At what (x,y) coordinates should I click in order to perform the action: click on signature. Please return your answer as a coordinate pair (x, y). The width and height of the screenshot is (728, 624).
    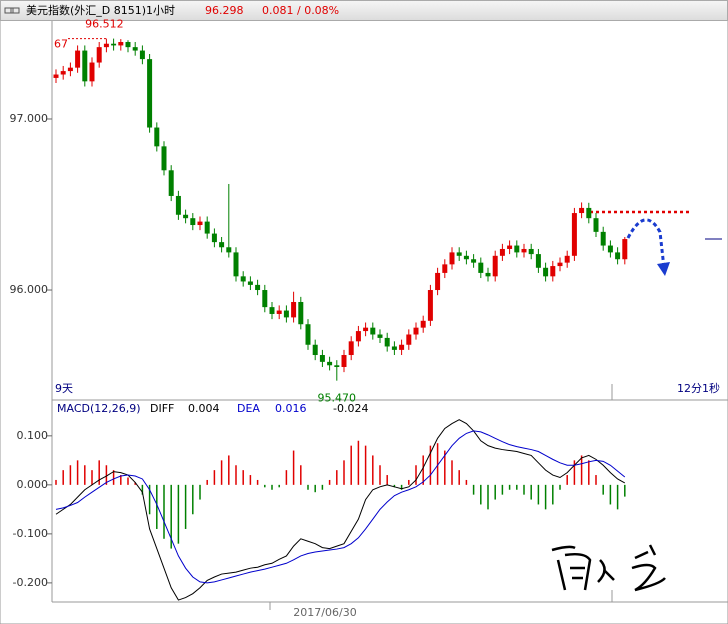
    Looking at the image, I should click on (608, 568).